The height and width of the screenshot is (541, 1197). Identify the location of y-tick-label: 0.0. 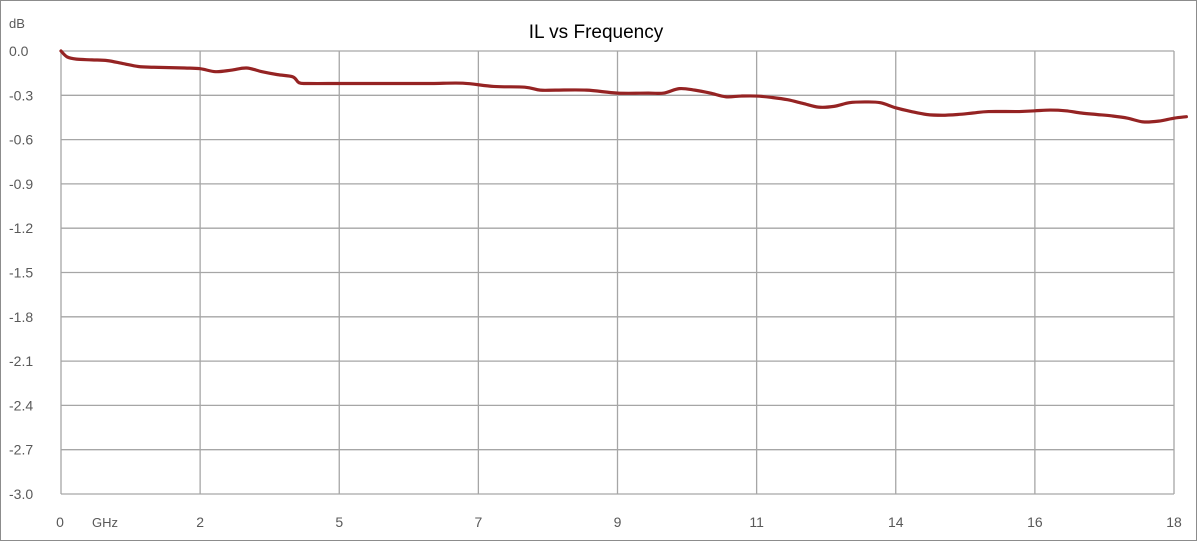
(19, 51).